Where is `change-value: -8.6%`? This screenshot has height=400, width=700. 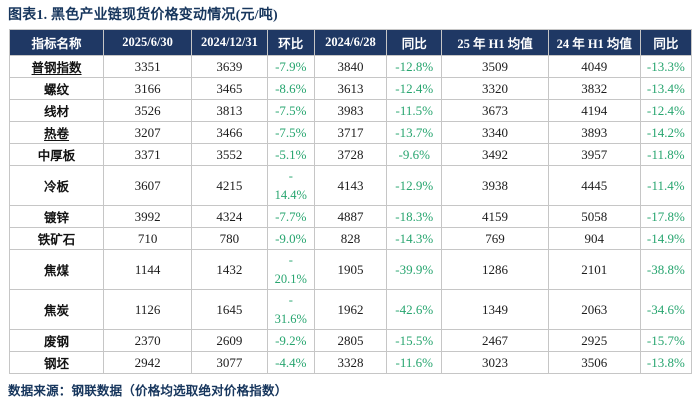
change-value: -8.6% is located at coordinates (290, 88).